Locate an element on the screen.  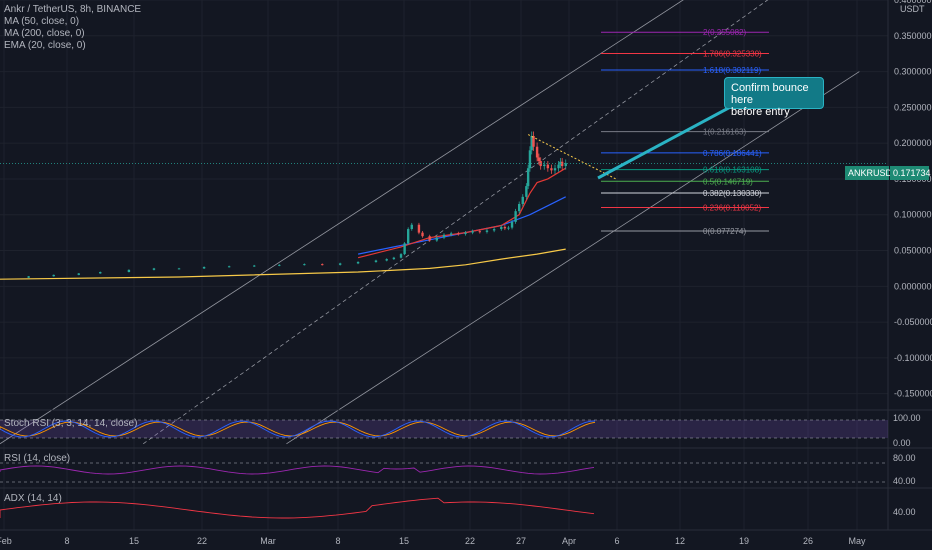
price-tag-symbol: ANKRUSDT is located at coordinates (871, 173).